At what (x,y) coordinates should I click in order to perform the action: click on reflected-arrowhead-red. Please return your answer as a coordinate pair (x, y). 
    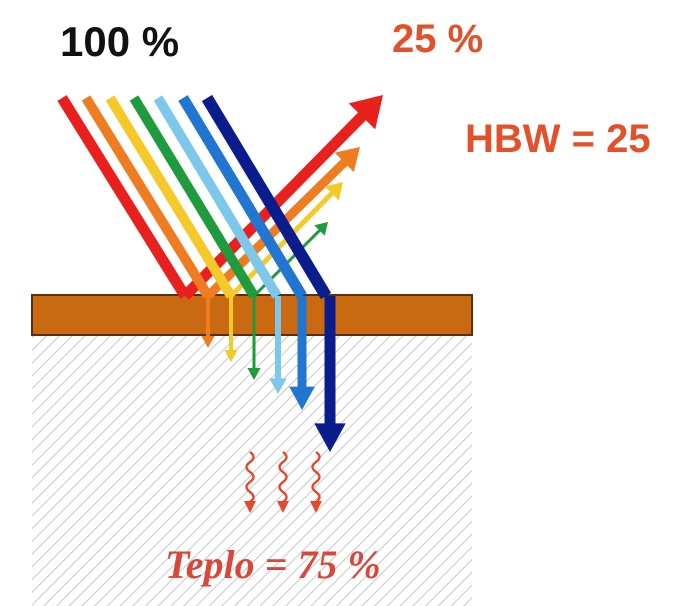
    Looking at the image, I should click on (365, 112).